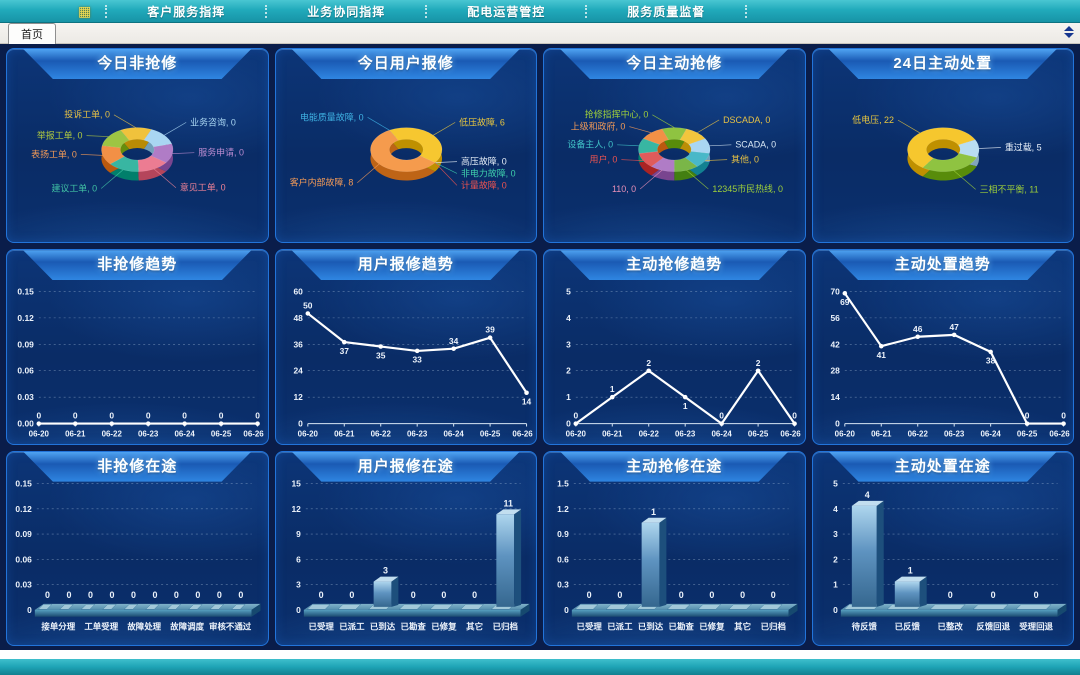 This screenshot has width=1080, height=675. What do you see at coordinates (506, 11) in the screenshot?
I see `menu-item-distribution-operation: 配电运营管控` at bounding box center [506, 11].